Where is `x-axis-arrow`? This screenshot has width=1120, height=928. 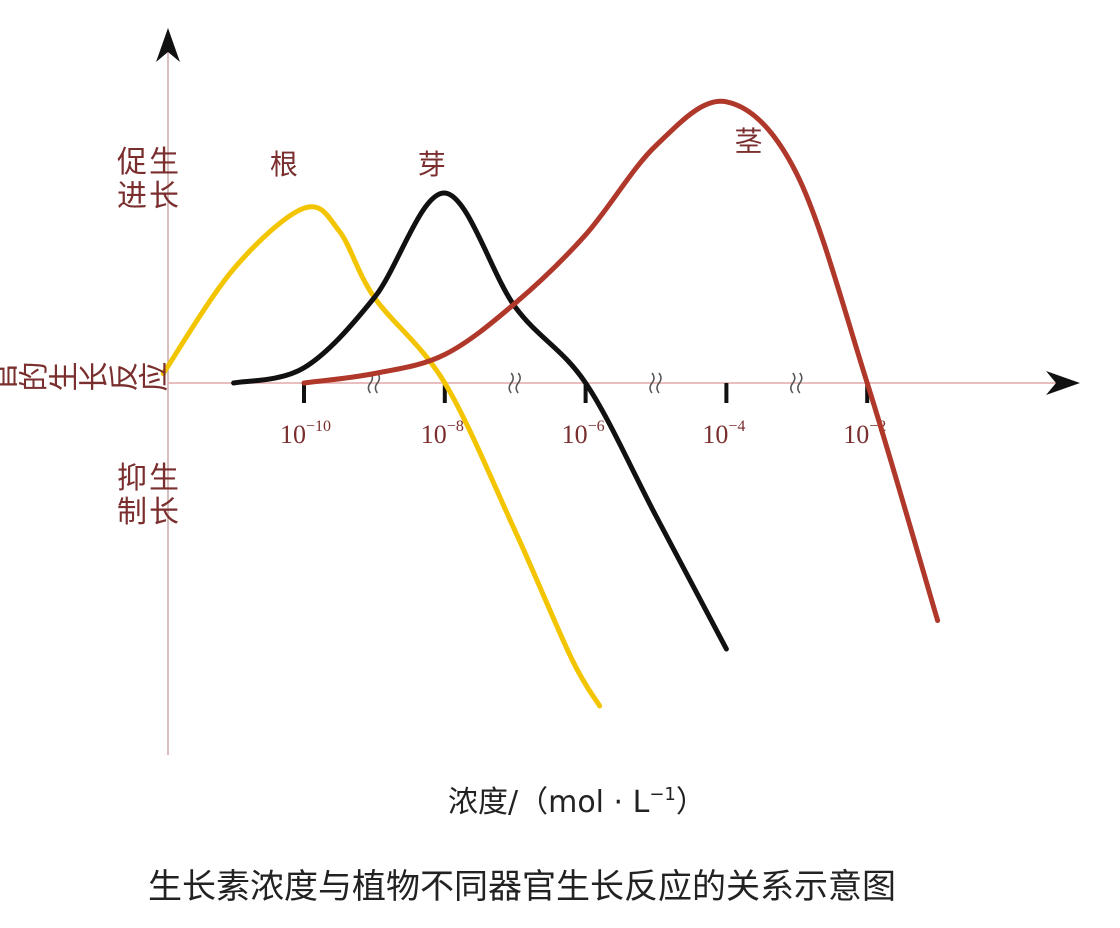 x-axis-arrow is located at coordinates (1063, 383).